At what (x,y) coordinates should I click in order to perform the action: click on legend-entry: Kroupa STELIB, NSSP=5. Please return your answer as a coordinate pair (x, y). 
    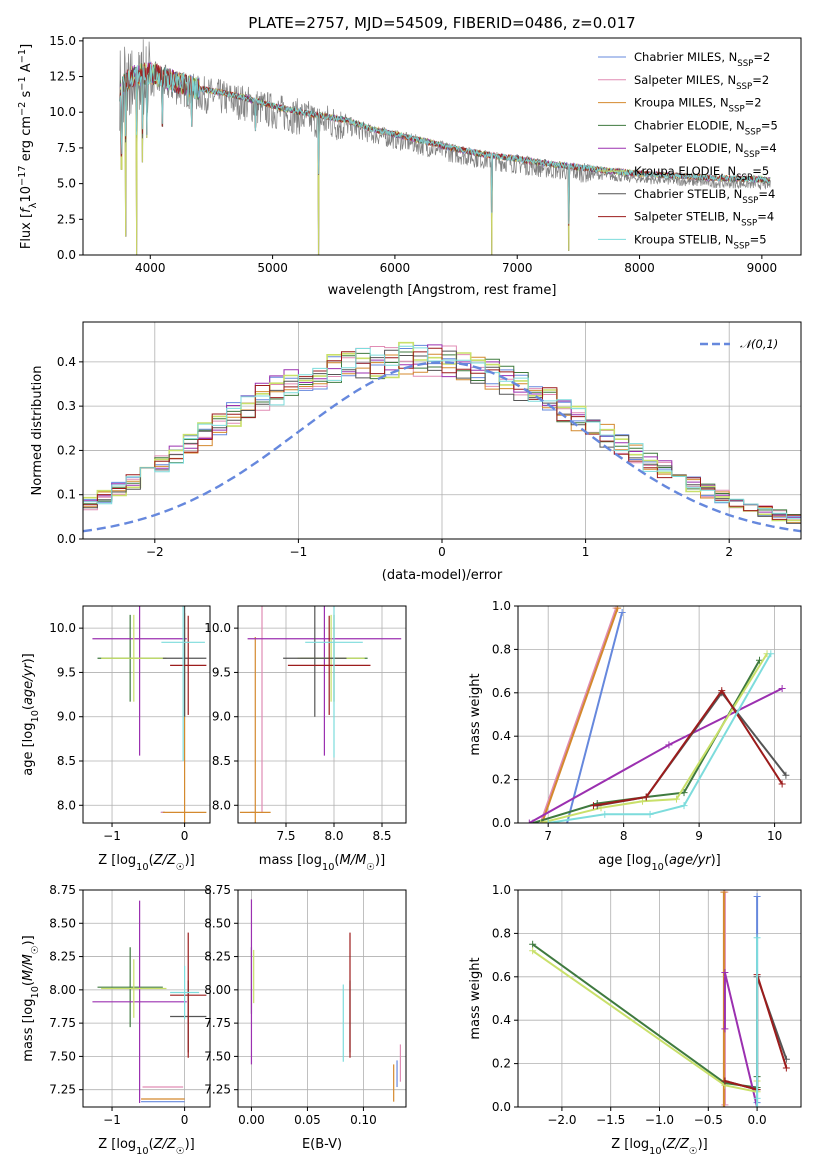
    Looking at the image, I should click on (700, 241).